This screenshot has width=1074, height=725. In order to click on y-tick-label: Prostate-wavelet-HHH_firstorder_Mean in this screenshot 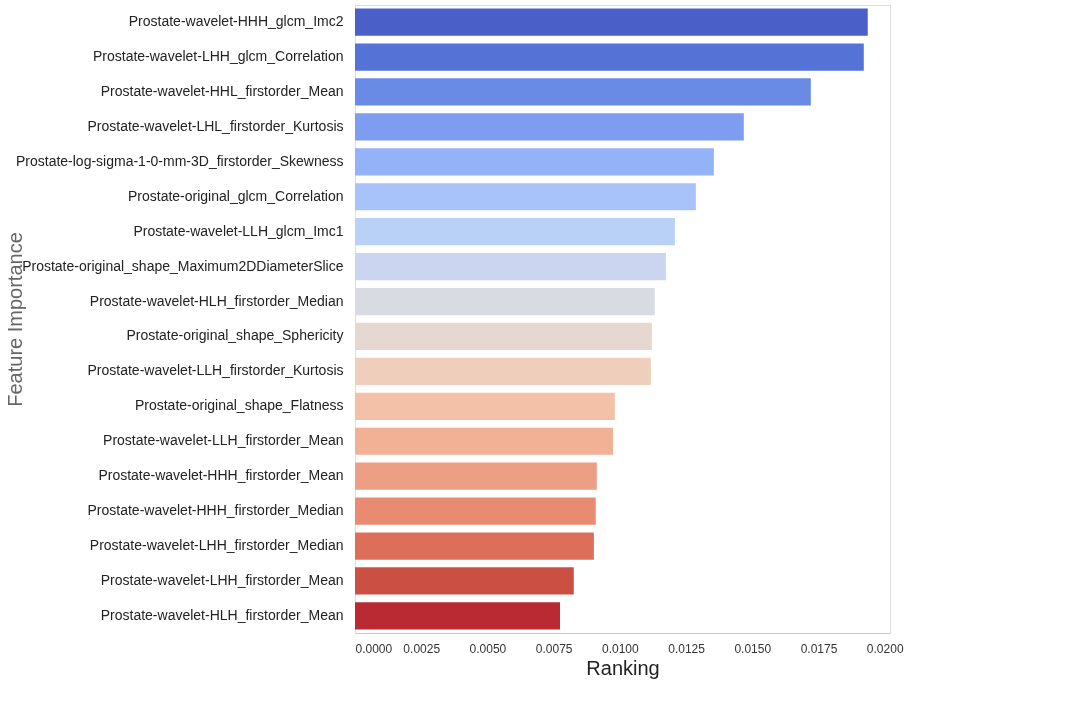, I will do `click(221, 475)`.